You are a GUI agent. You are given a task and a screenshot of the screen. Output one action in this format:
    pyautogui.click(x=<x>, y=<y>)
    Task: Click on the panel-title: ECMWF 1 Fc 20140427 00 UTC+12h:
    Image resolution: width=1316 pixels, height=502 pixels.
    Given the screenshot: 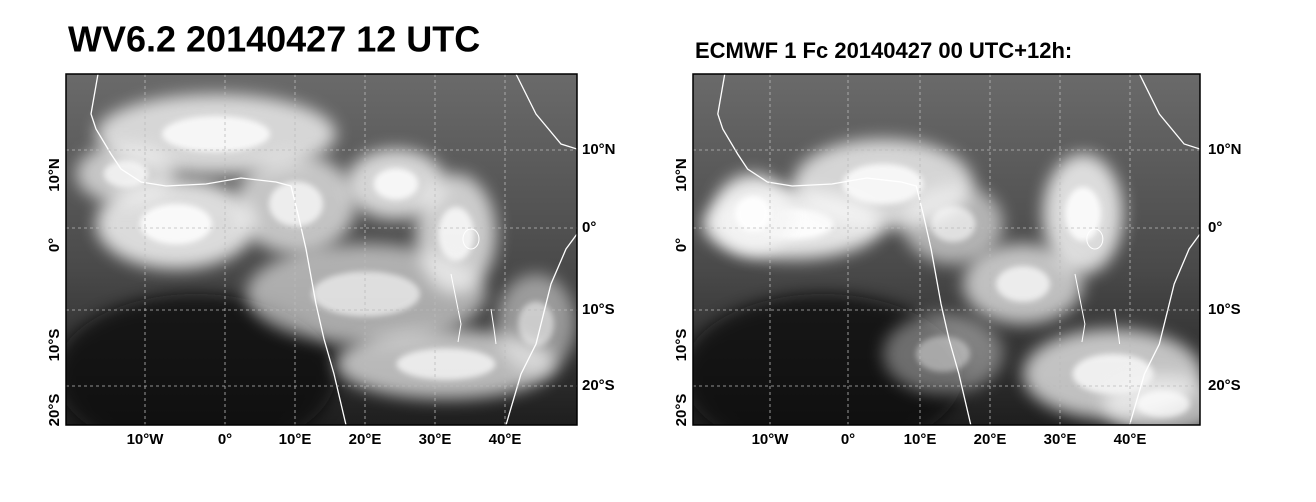 What is the action you would take?
    pyautogui.click(x=883, y=50)
    